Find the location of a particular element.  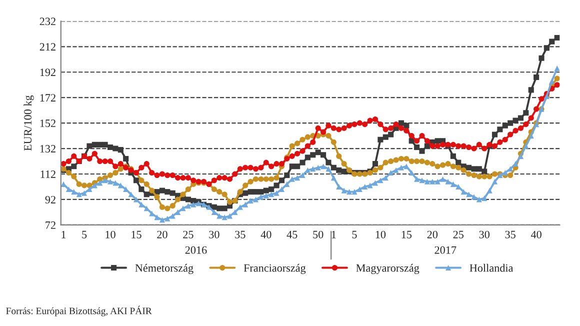

legend-label: Franciaország is located at coordinates (275, 269).